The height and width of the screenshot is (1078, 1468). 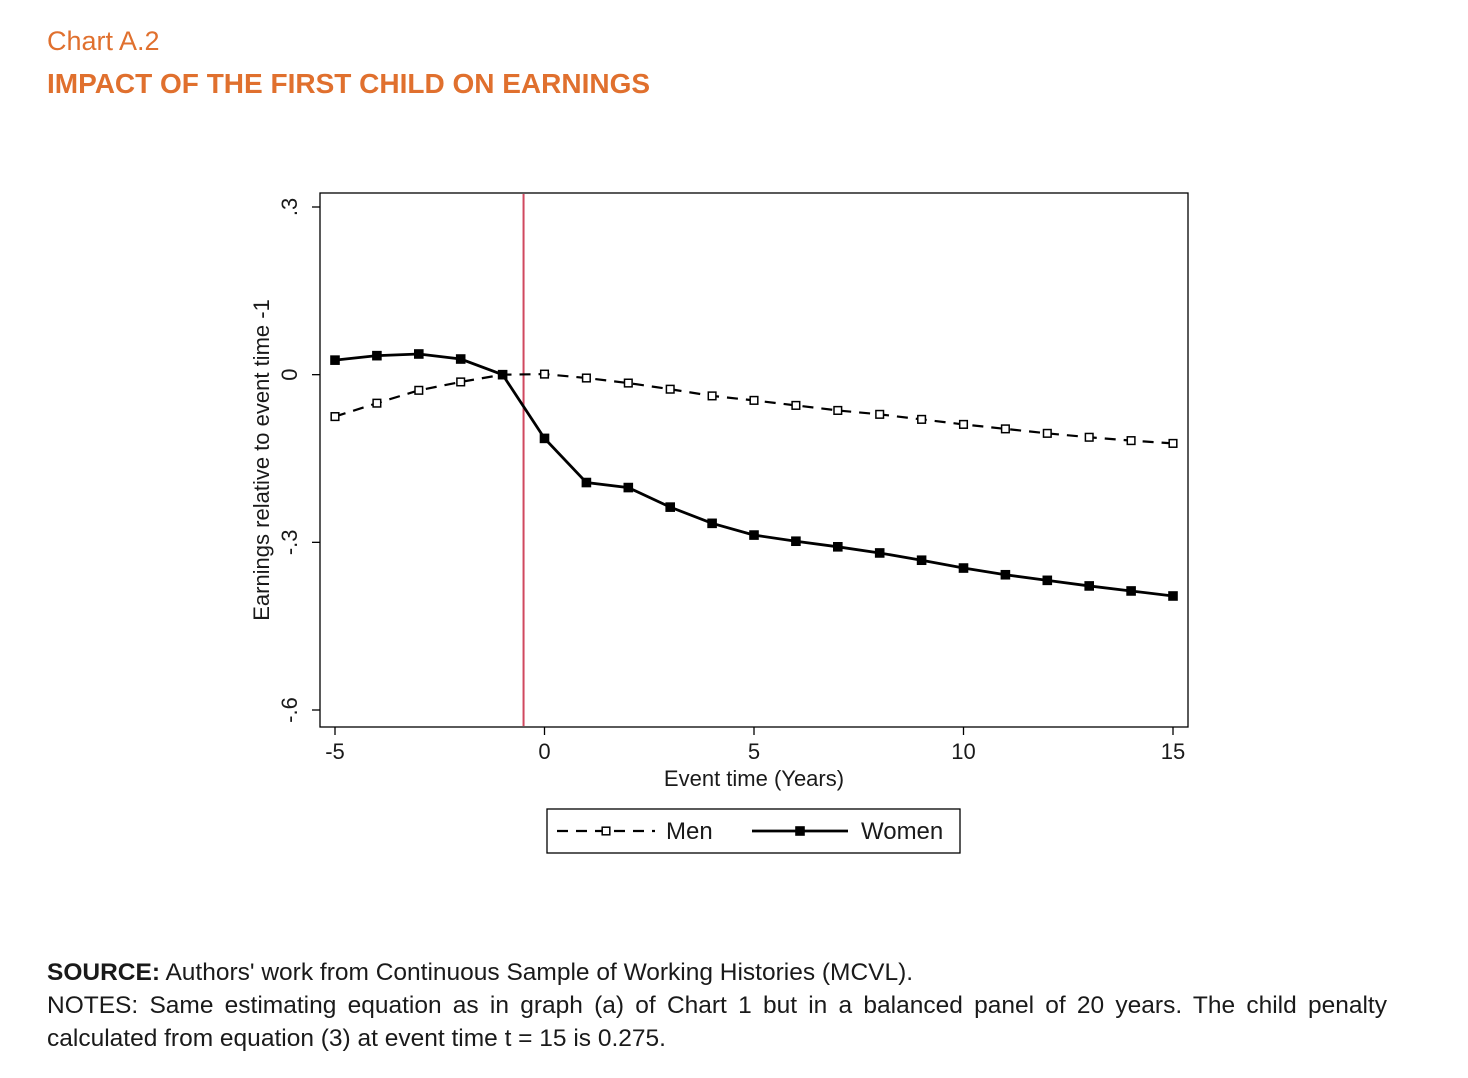 What do you see at coordinates (1173, 751) in the screenshot?
I see `x-tick-label: 15` at bounding box center [1173, 751].